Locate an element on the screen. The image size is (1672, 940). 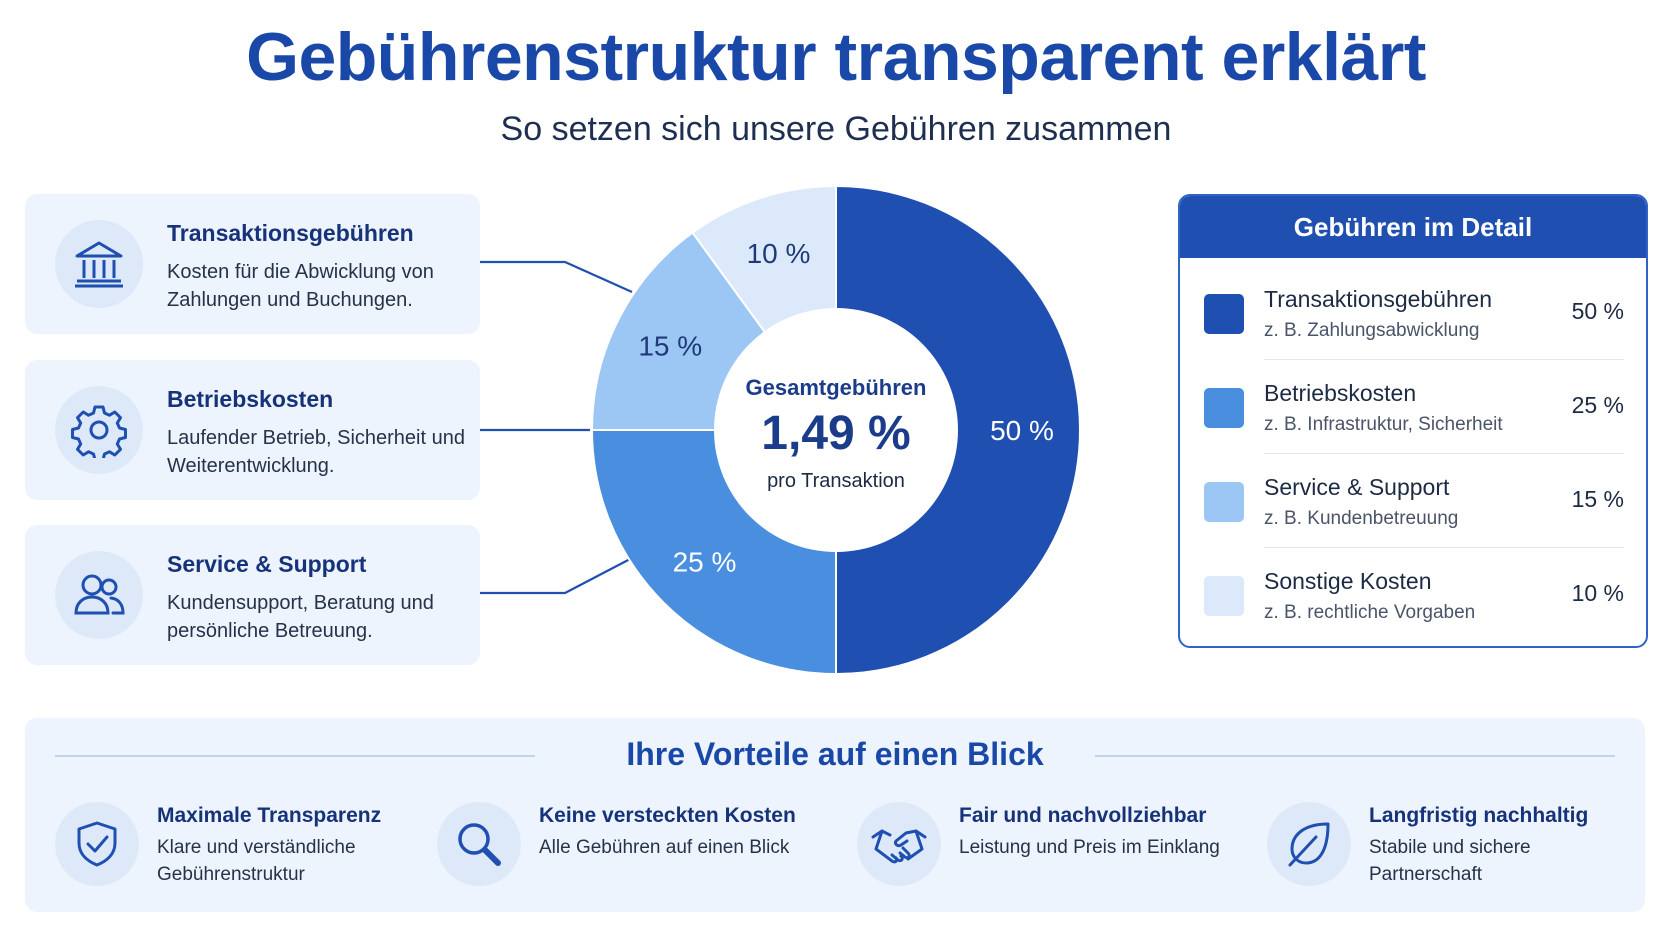
leaf-icon is located at coordinates (1309, 844).